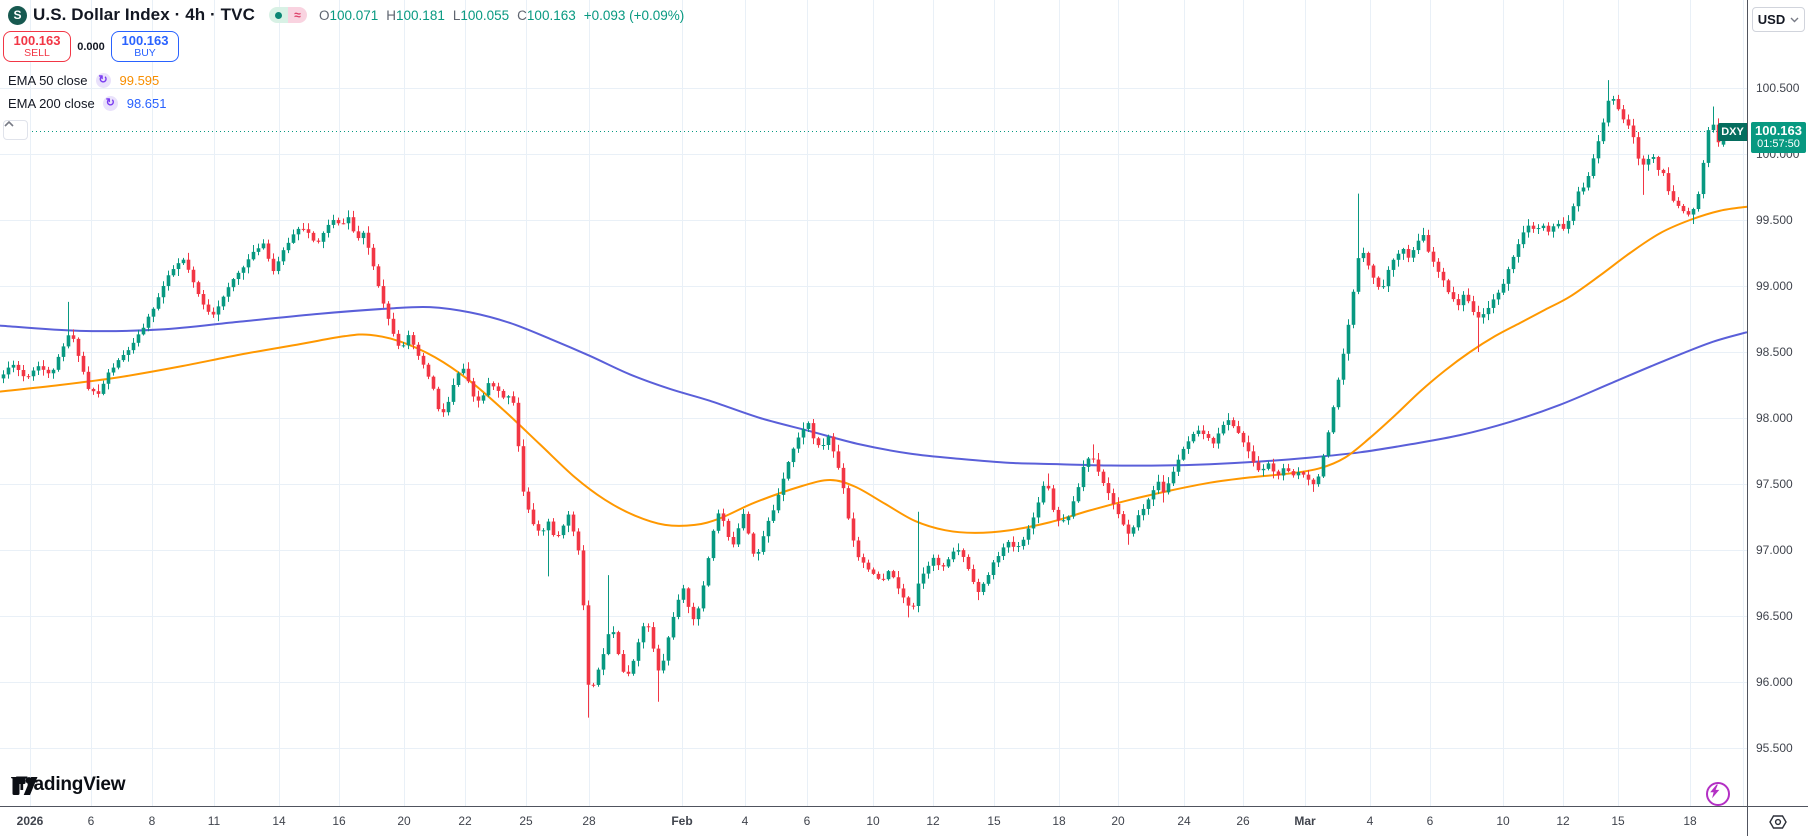  What do you see at coordinates (1305, 821) in the screenshot?
I see `time-tick: Mar` at bounding box center [1305, 821].